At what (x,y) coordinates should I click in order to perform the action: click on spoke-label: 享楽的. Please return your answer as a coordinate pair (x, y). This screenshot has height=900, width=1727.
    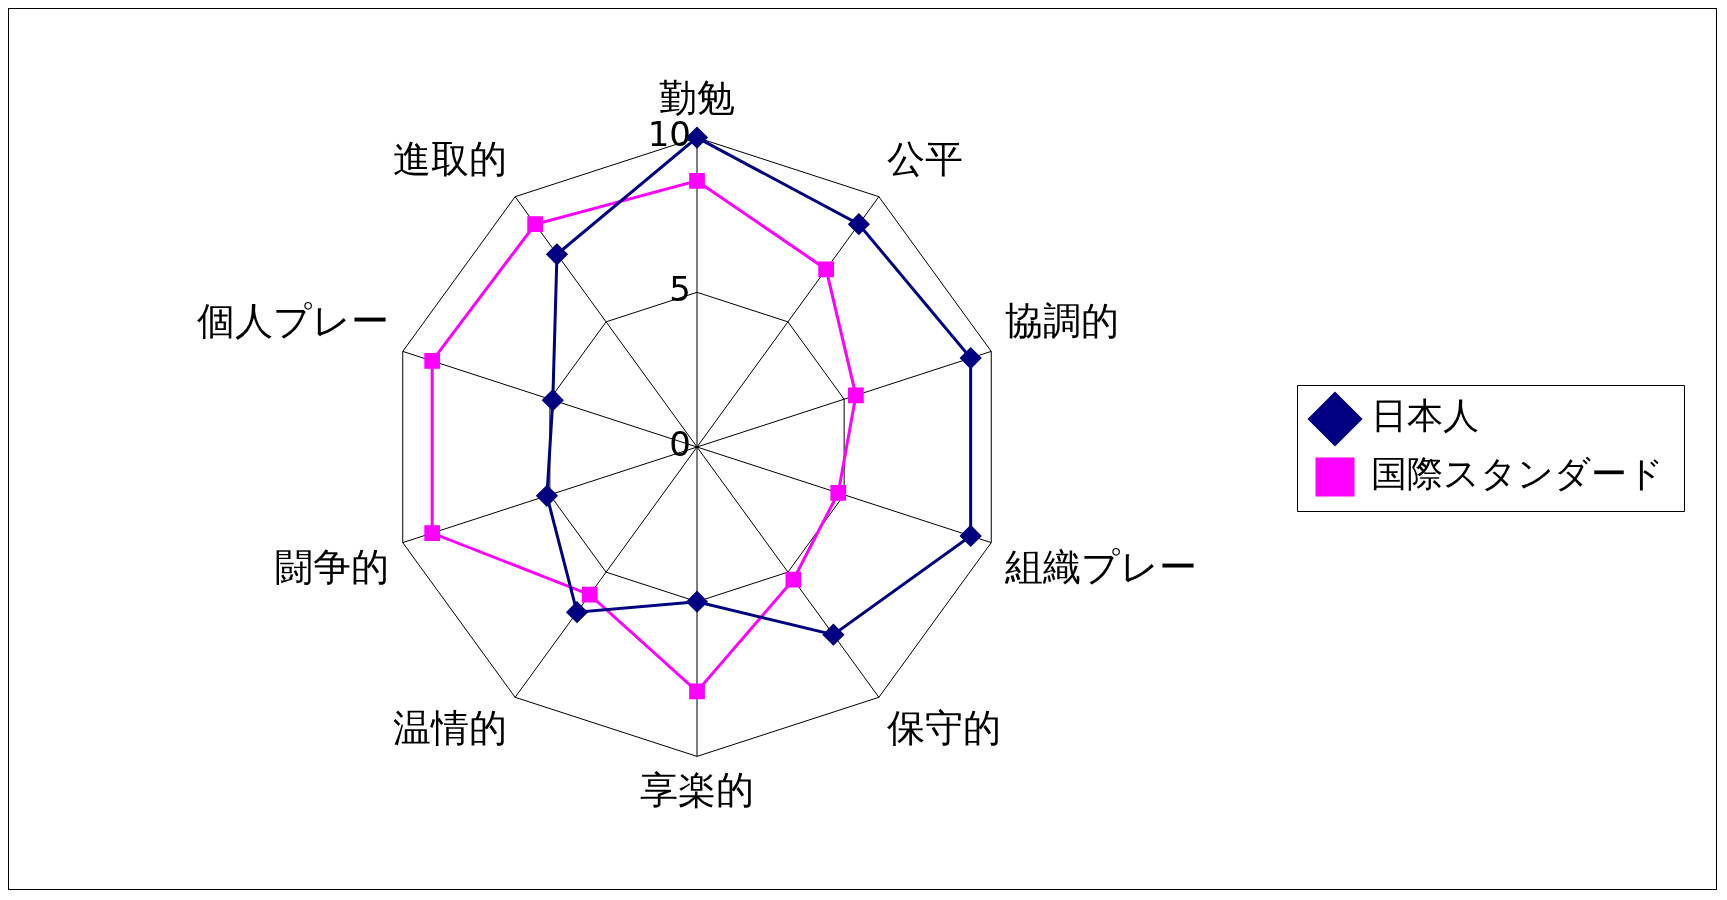
    Looking at the image, I should click on (697, 790).